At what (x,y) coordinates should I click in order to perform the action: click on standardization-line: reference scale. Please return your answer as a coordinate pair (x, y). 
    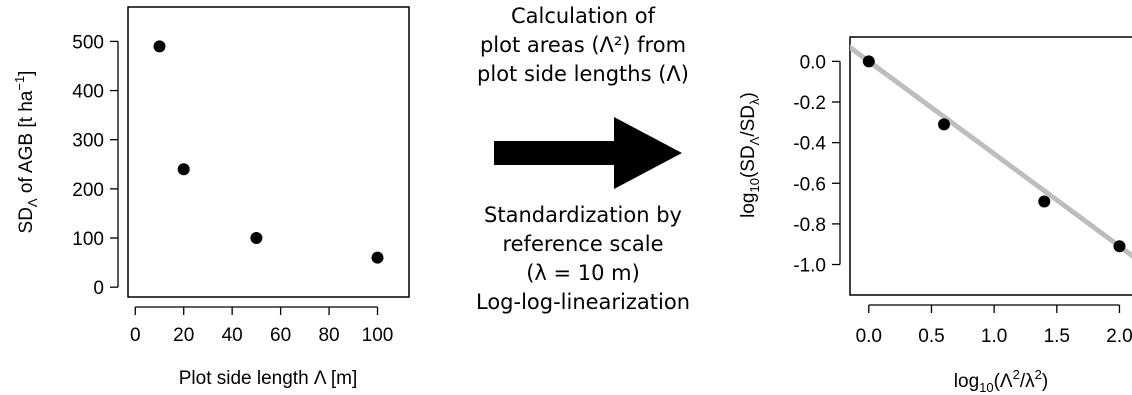
    Looking at the image, I should click on (583, 244).